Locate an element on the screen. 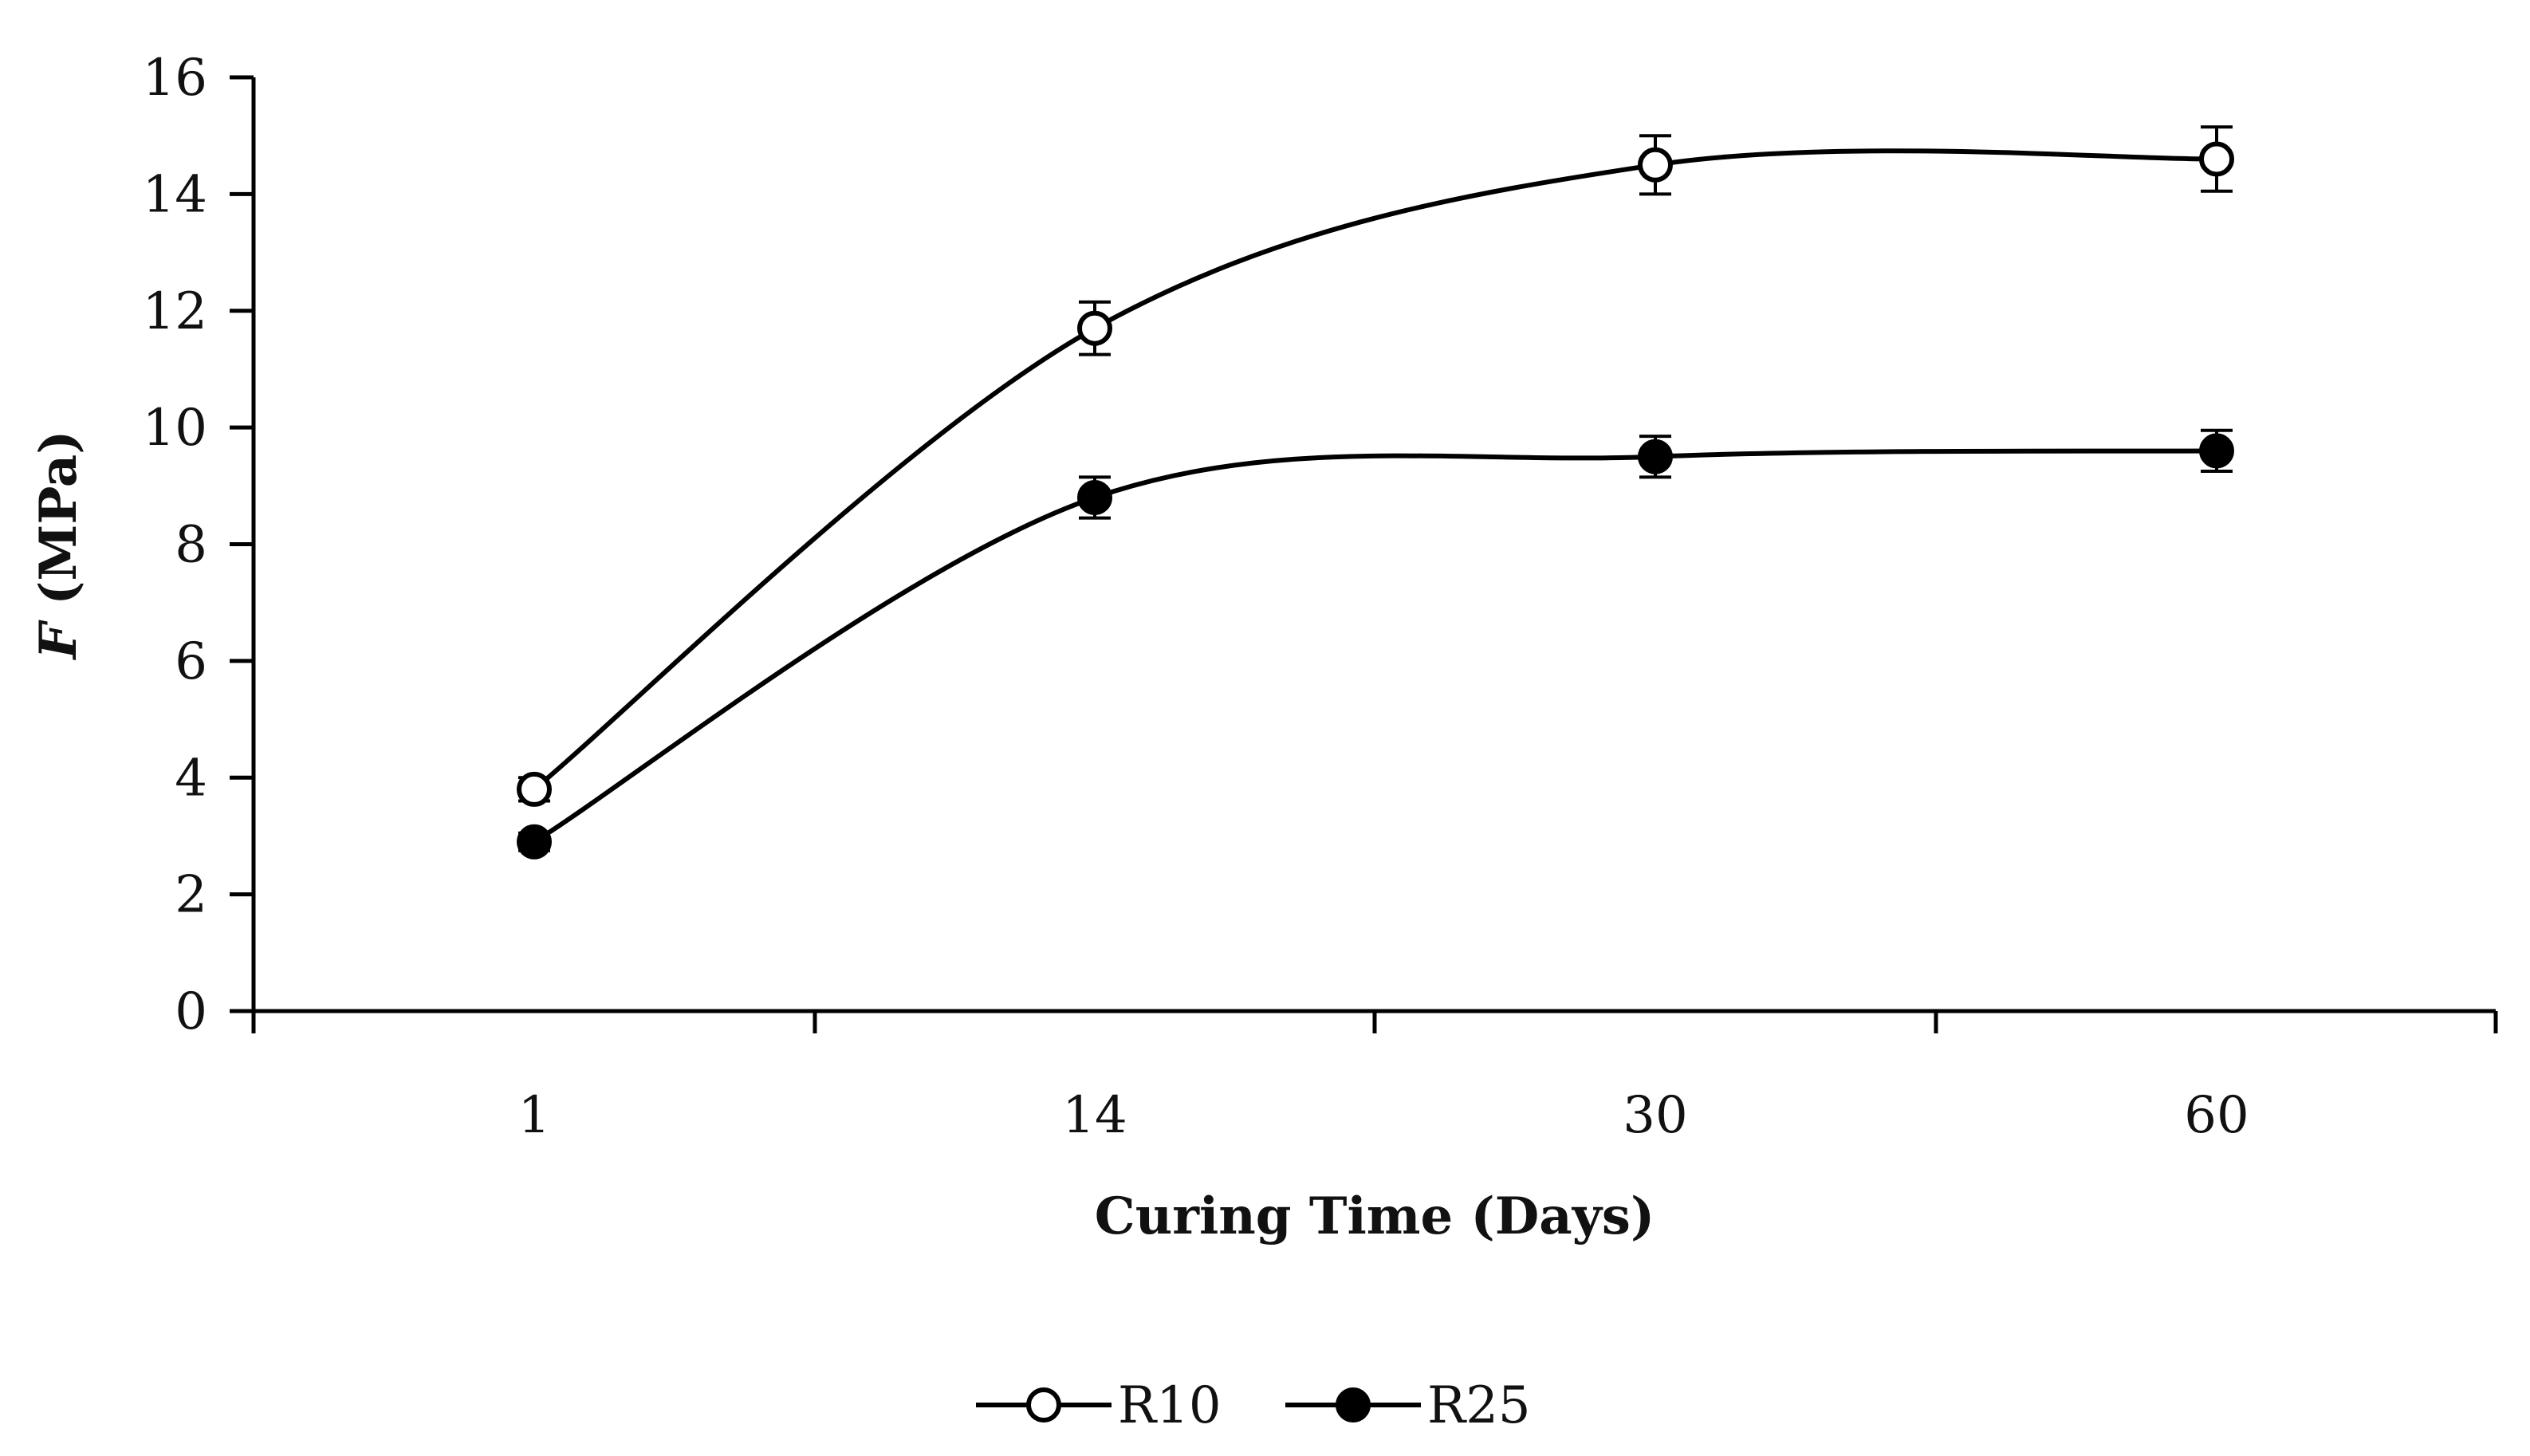 This screenshot has height=1456, width=2530. x-tick-label: 1 is located at coordinates (534, 1115).